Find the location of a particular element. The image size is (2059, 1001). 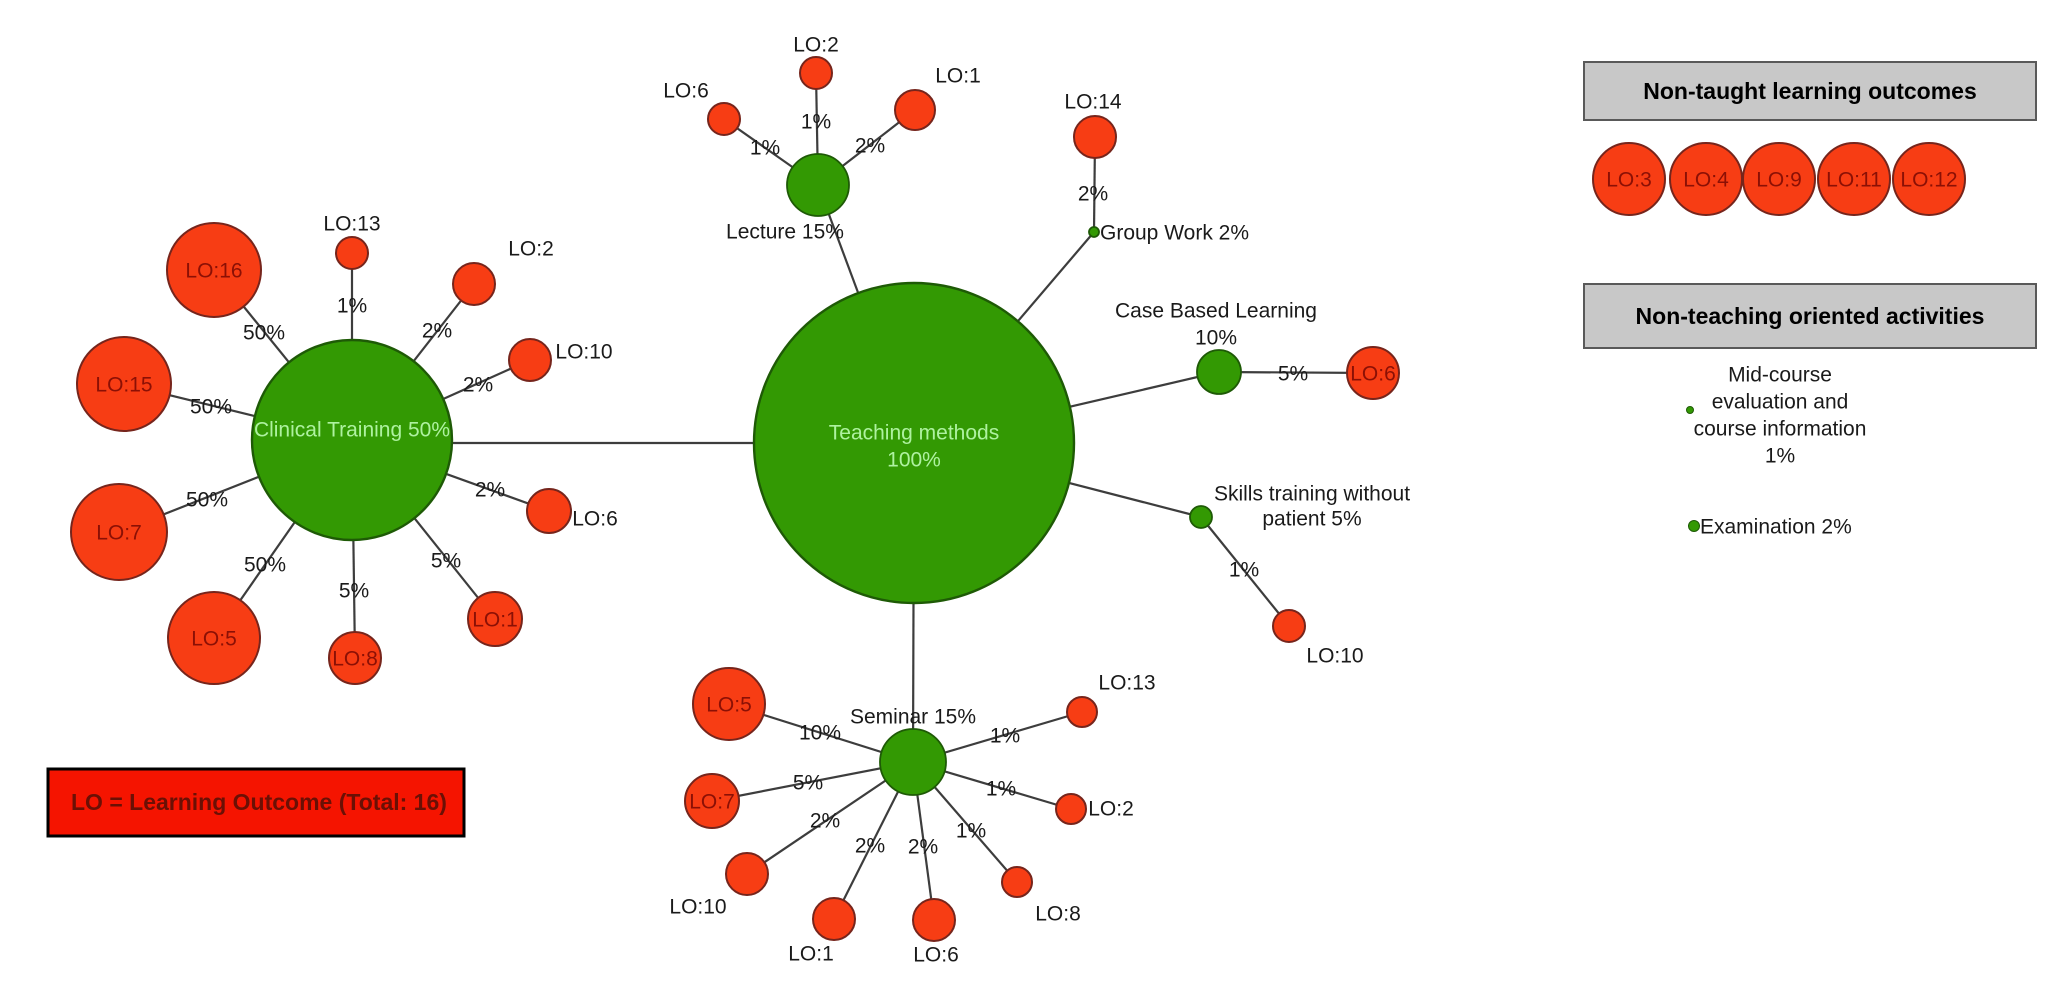

svg-text: LO:15 is located at coordinates (123, 385).